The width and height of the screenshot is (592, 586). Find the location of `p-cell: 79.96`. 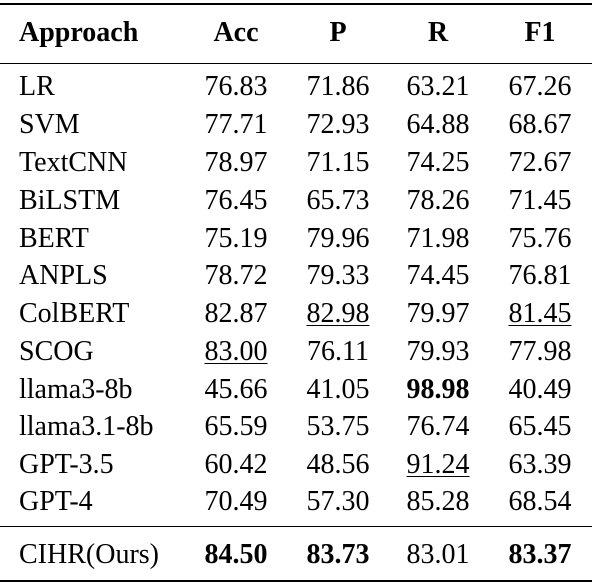

p-cell: 79.96 is located at coordinates (338, 238).